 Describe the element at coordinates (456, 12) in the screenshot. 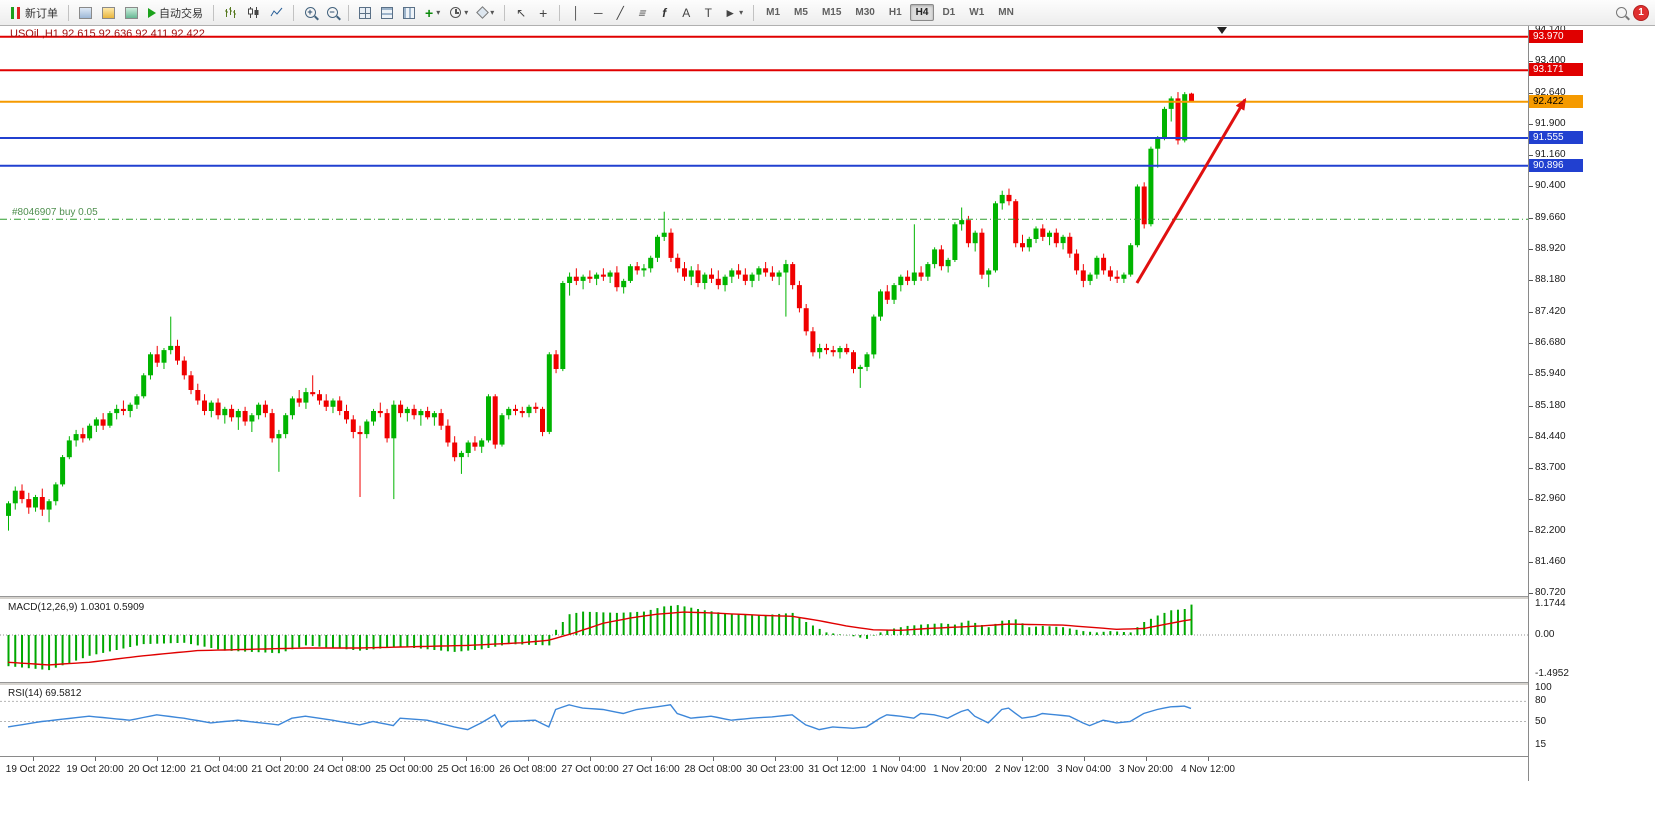

I see `clock-icon` at that location.